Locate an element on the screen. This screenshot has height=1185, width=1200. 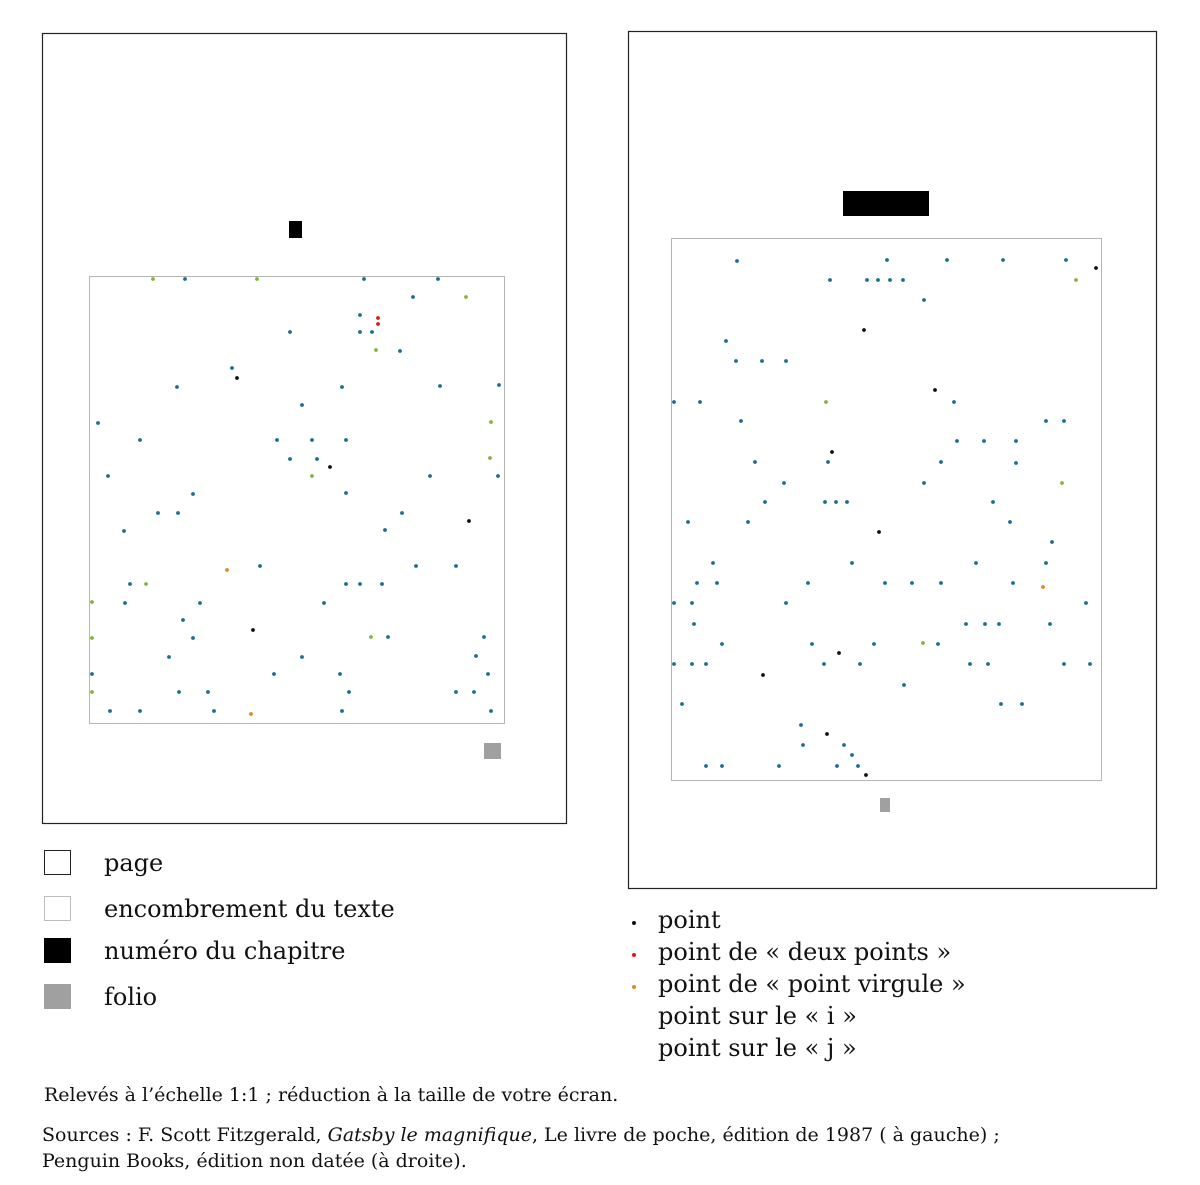
legend-item-text-area: encombrement du texte is located at coordinates (254, 909).